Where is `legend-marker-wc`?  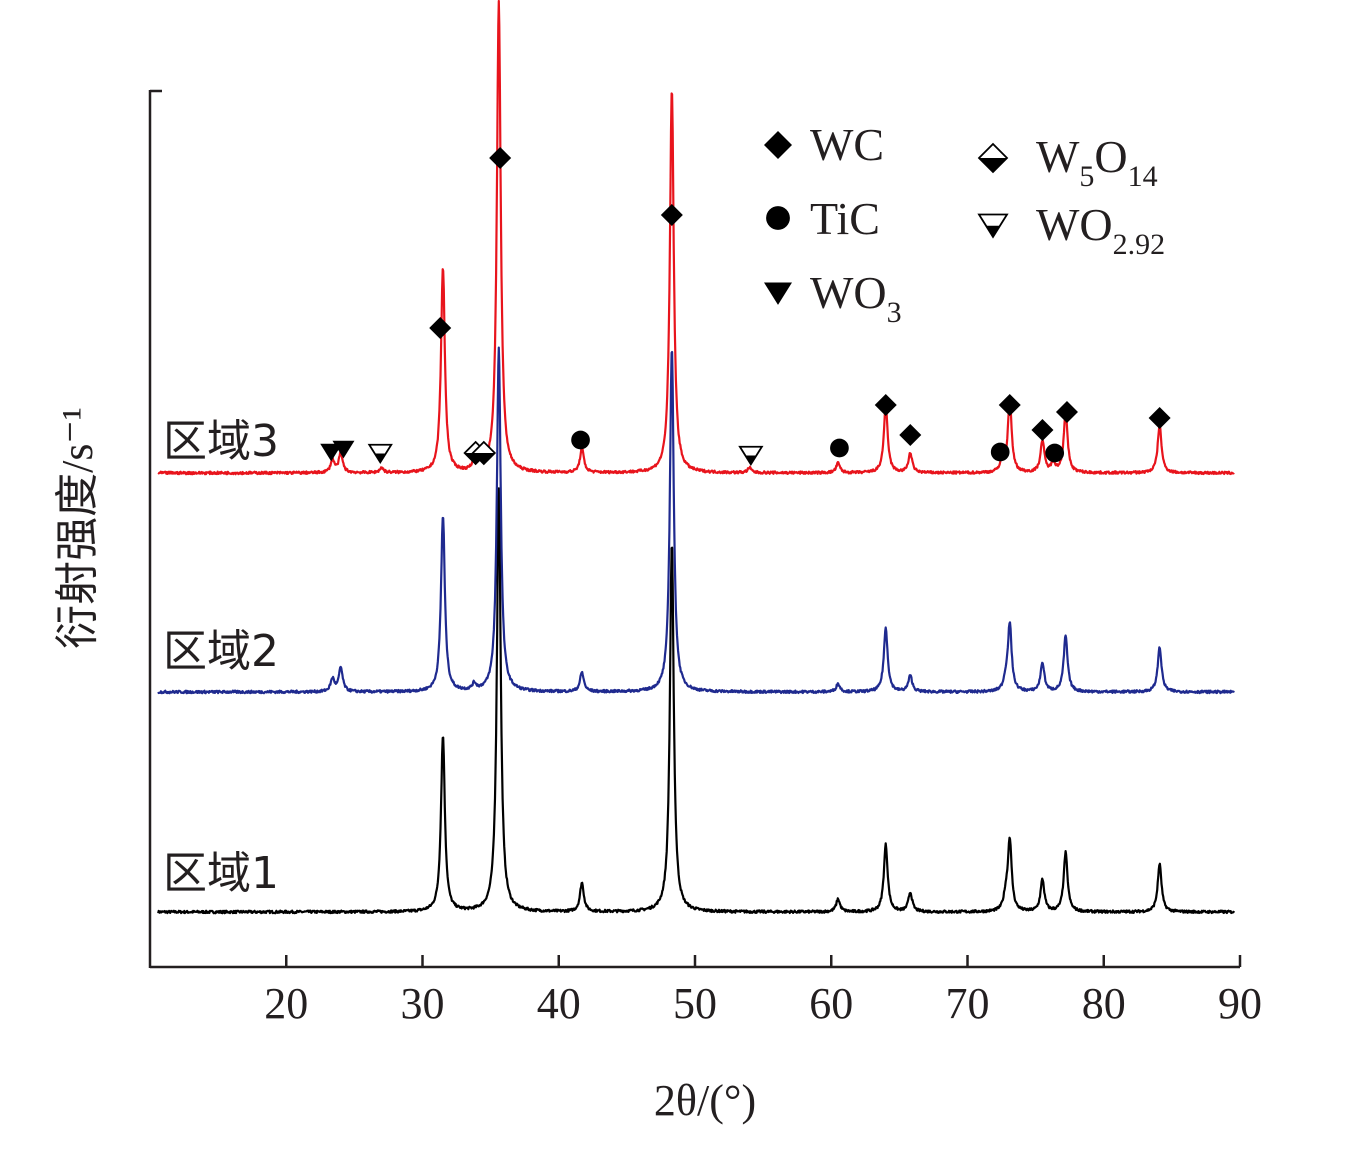
legend-marker-wc is located at coordinates (778, 145).